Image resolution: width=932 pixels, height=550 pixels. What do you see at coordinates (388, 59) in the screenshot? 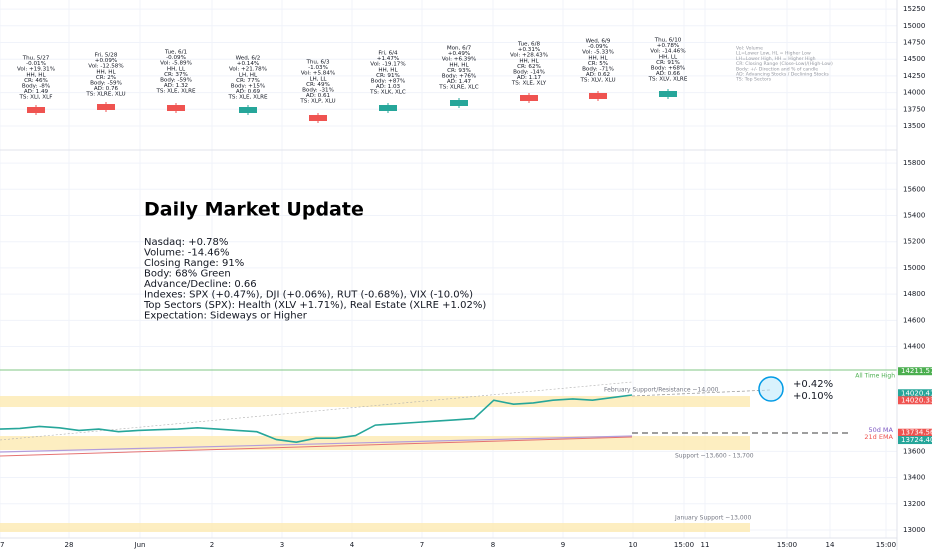
I see `card-line: +1.47%` at bounding box center [388, 59].